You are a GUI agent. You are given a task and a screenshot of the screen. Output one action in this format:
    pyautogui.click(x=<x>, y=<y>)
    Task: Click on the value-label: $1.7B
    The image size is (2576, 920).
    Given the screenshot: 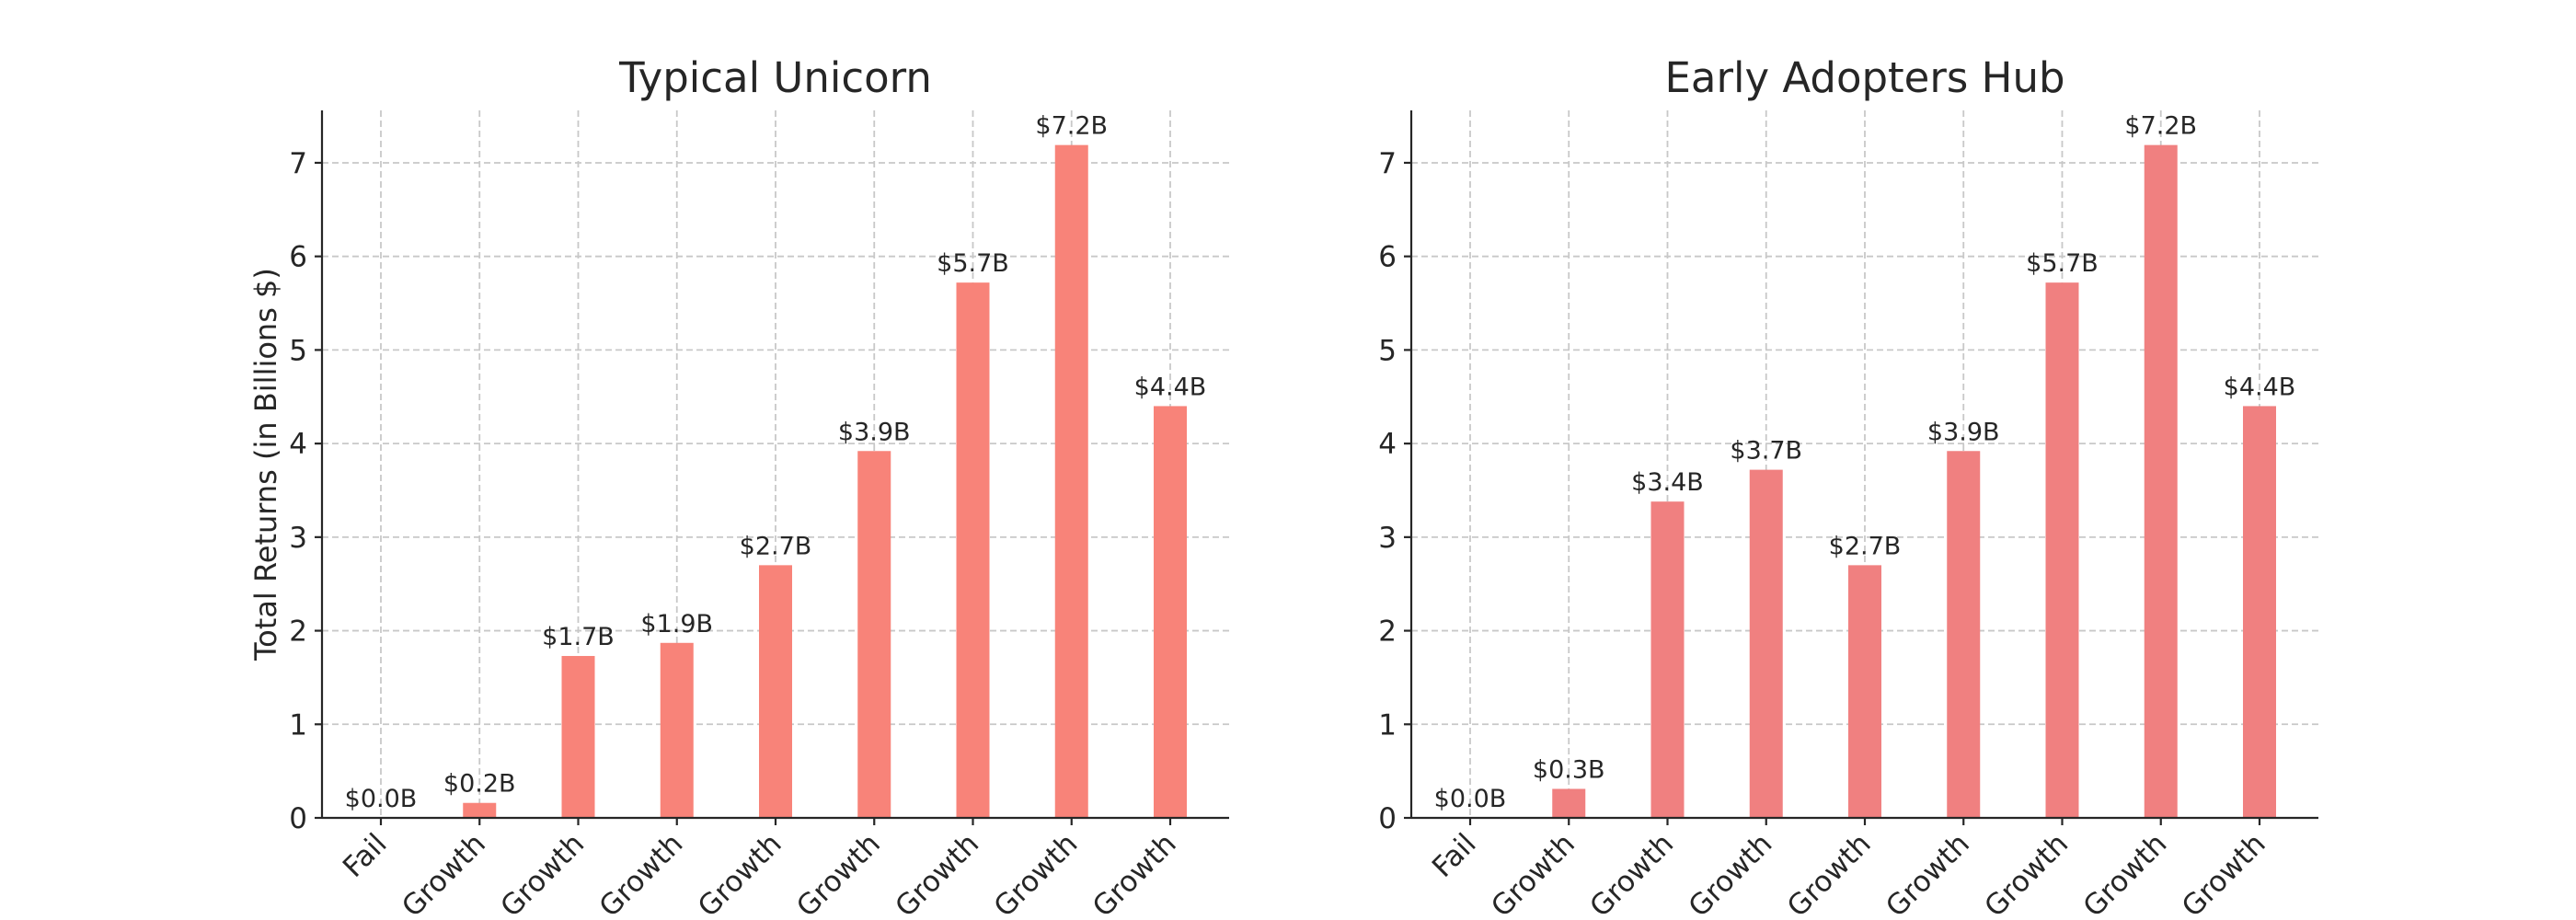 What is the action you would take?
    pyautogui.click(x=578, y=637)
    